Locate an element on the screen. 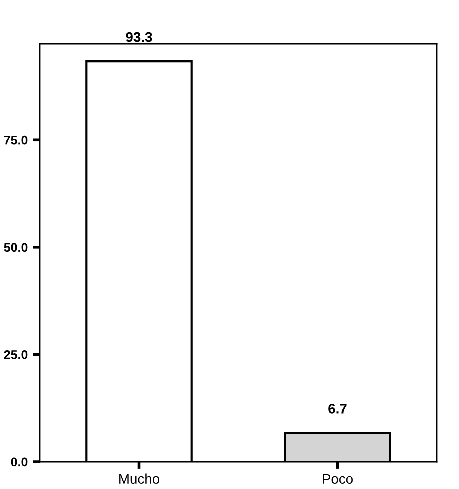  data-label: 6.7 is located at coordinates (337, 409).